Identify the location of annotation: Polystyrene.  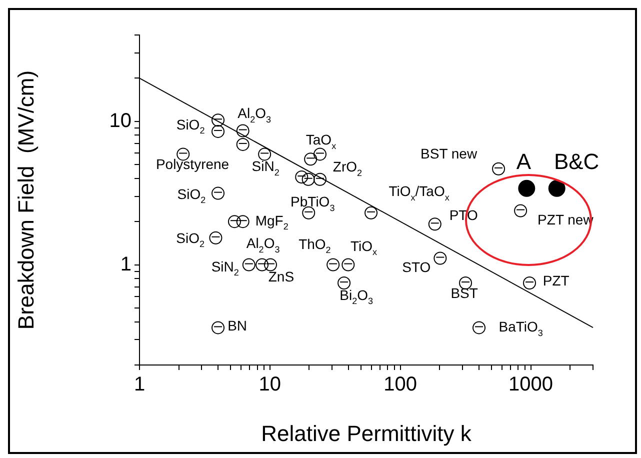
(193, 164).